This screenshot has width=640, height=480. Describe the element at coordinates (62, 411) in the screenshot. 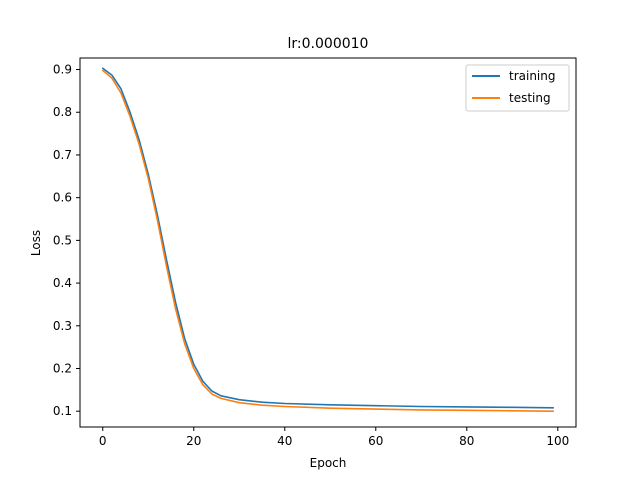

I see `y-tick-label: 0.1` at that location.